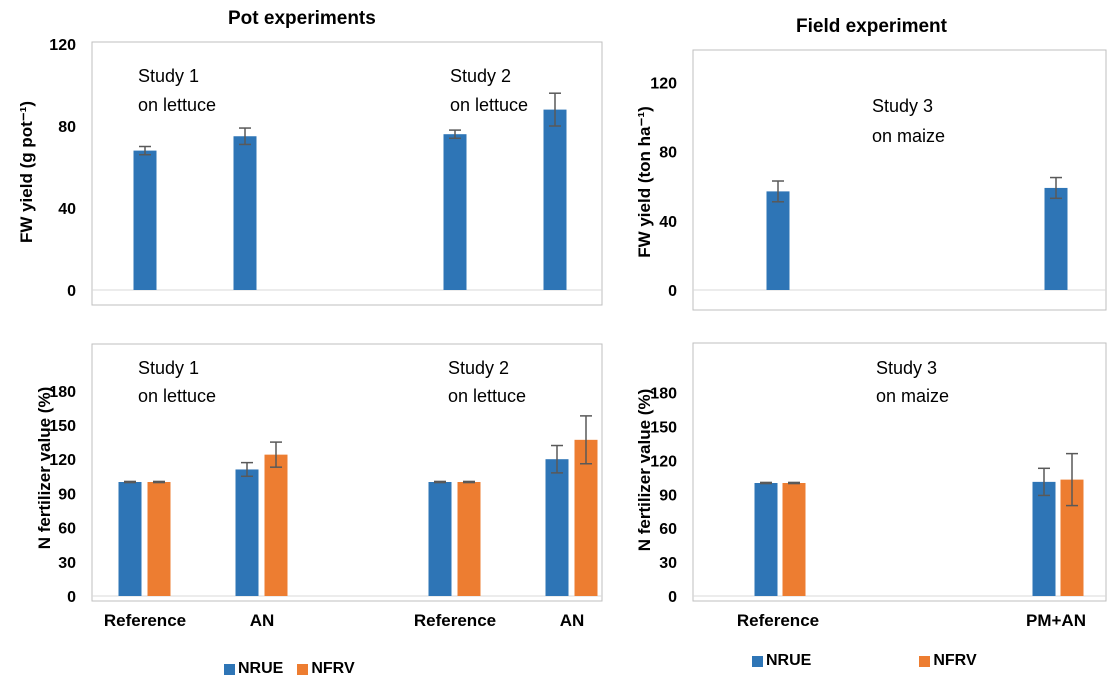 This screenshot has width=1118, height=678. What do you see at coordinates (302, 18) in the screenshot?
I see `pot-experiments-heading: Pot experiments` at bounding box center [302, 18].